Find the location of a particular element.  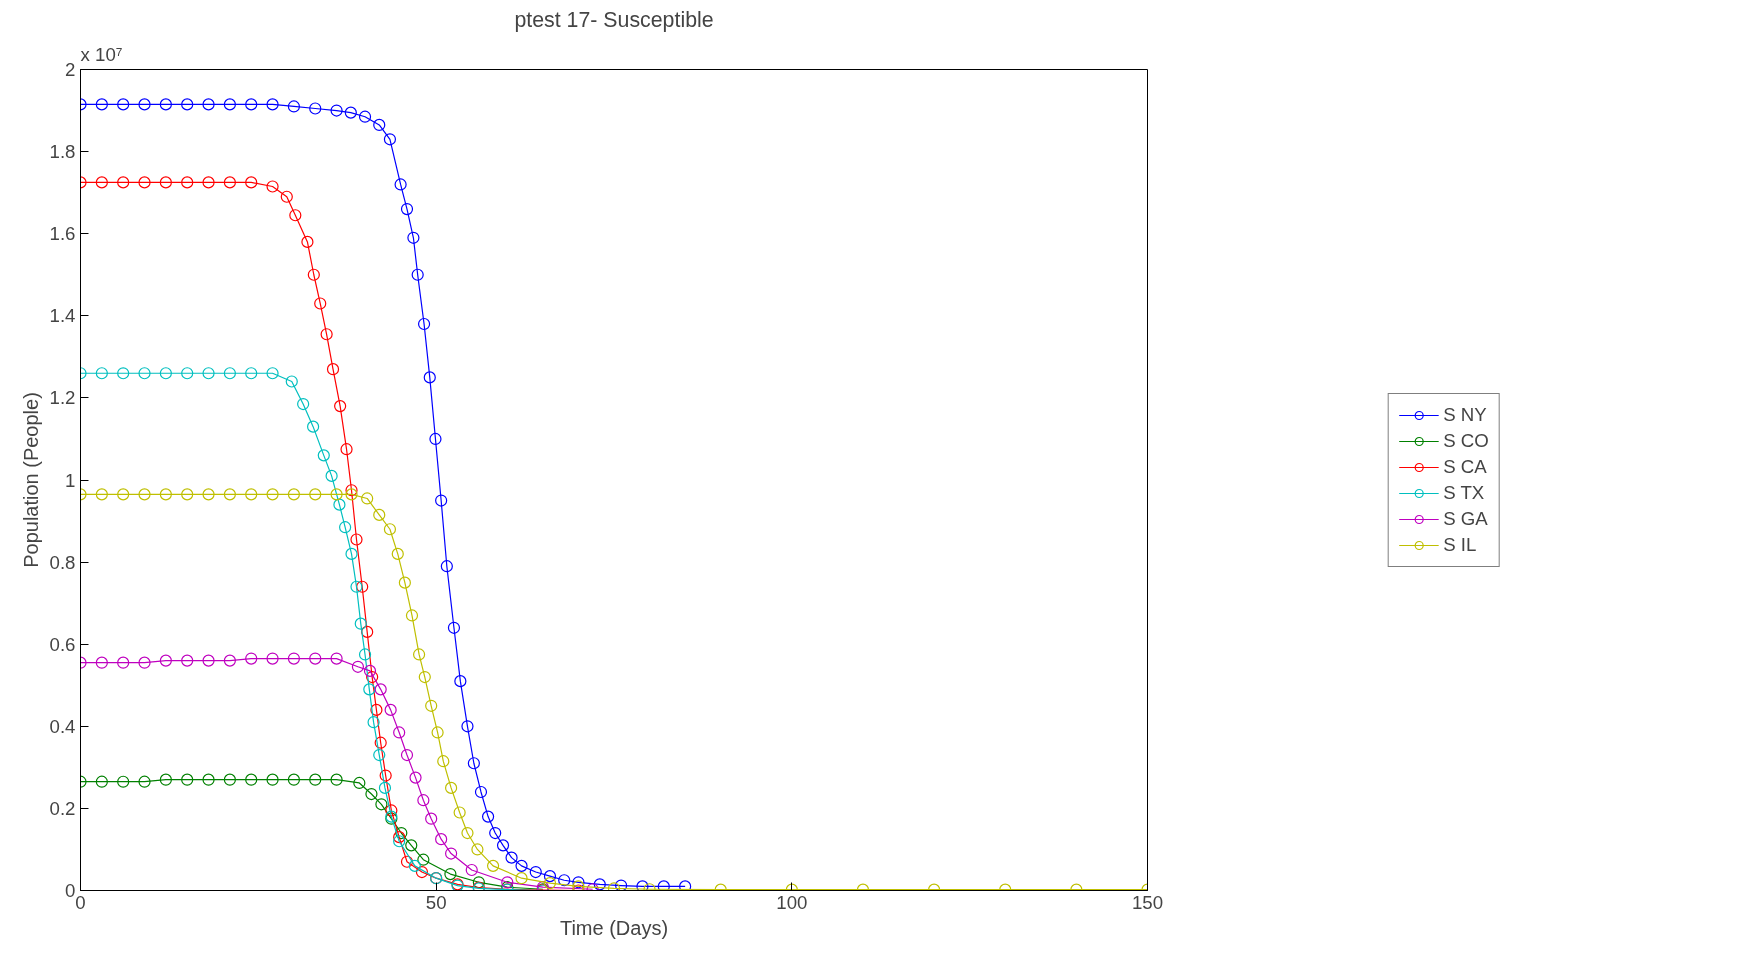

legend-label: S TX is located at coordinates (1464, 492).